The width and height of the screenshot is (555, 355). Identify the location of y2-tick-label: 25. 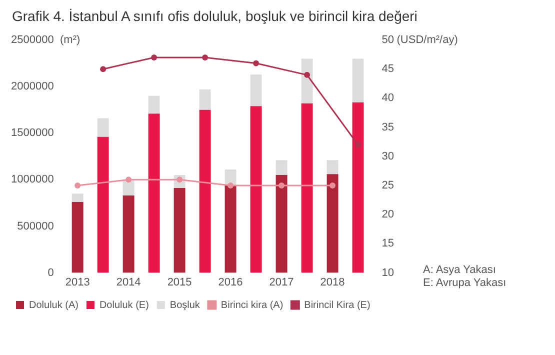
(388, 186).